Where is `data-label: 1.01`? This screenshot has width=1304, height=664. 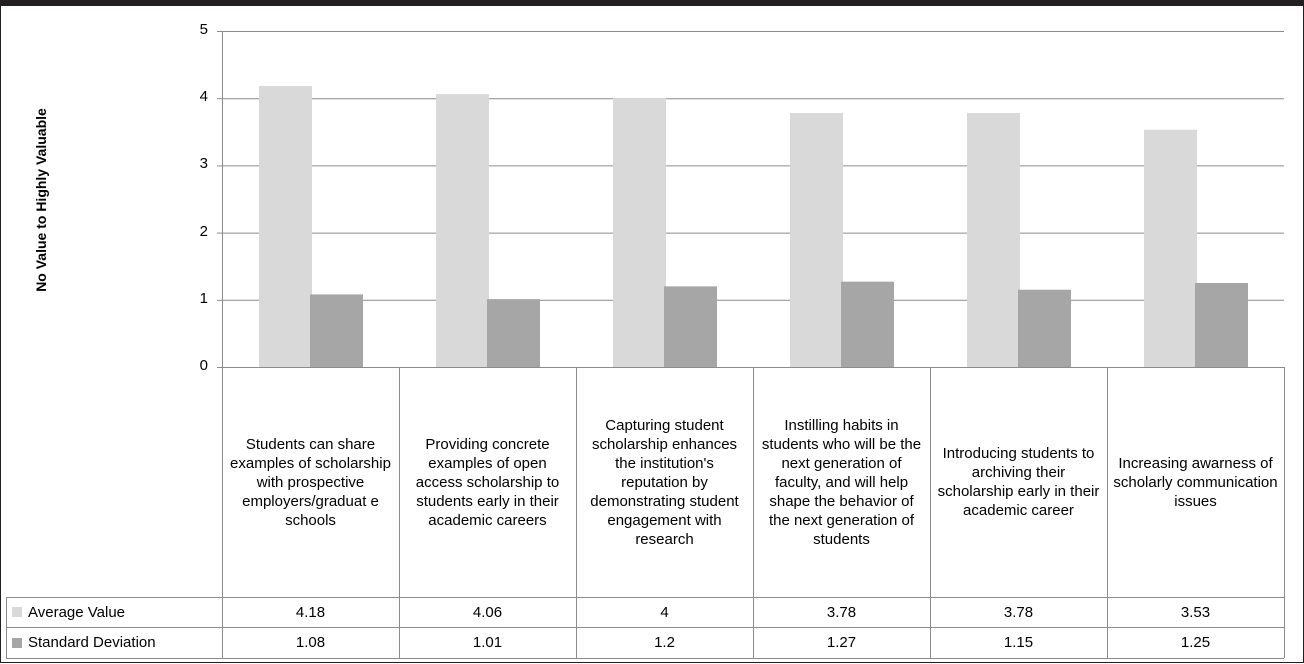
data-label: 1.01 is located at coordinates (487, 642).